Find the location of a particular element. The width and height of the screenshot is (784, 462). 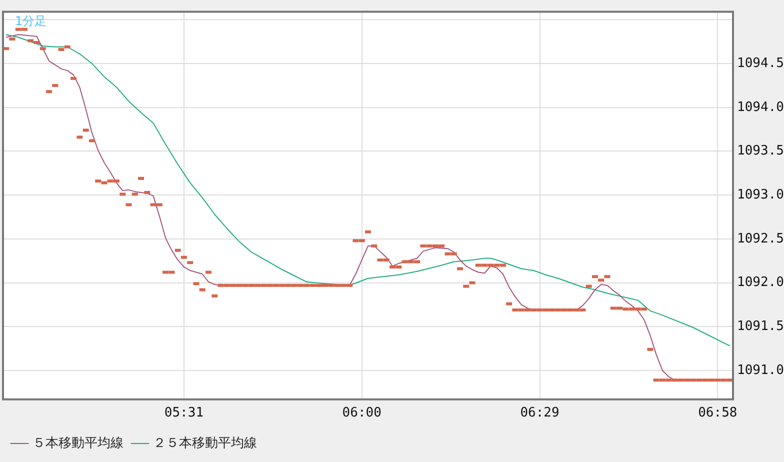

legend-label: ５本移動平均線 is located at coordinates (78, 443).